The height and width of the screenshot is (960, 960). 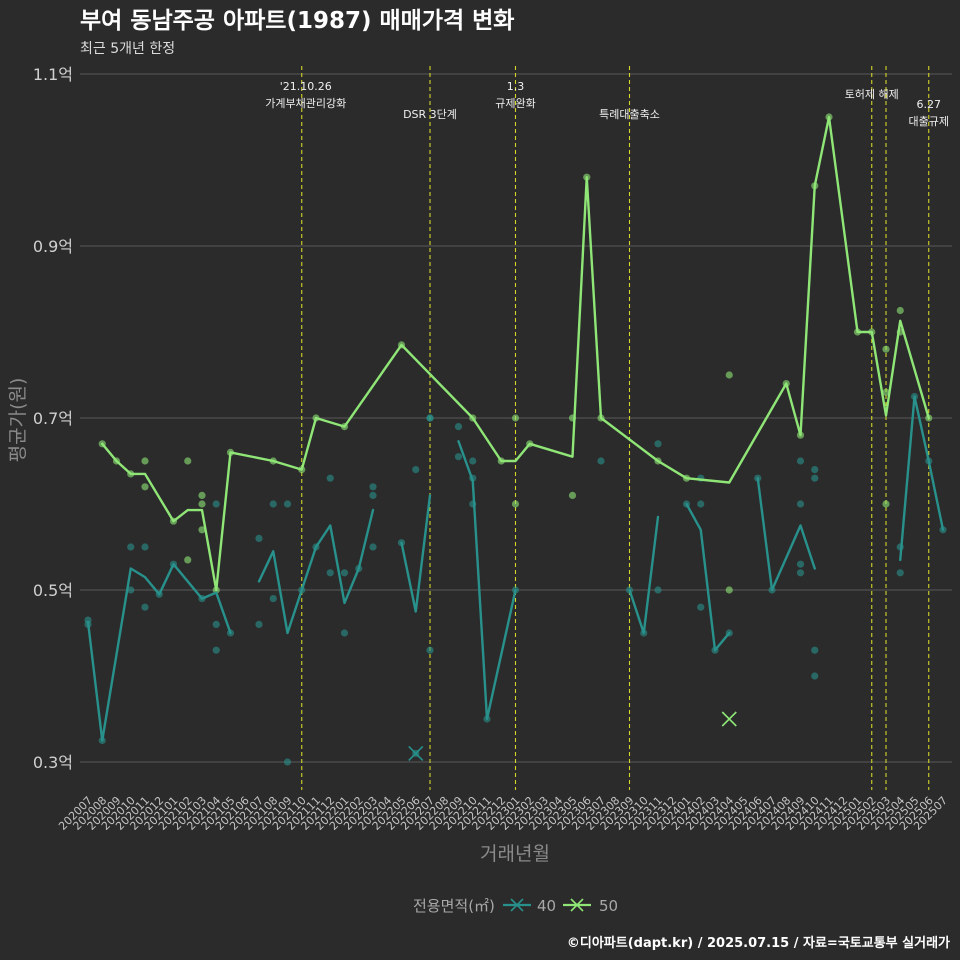 What do you see at coordinates (572, 736) in the screenshot?
I see `x-marked-points` at bounding box center [572, 736].